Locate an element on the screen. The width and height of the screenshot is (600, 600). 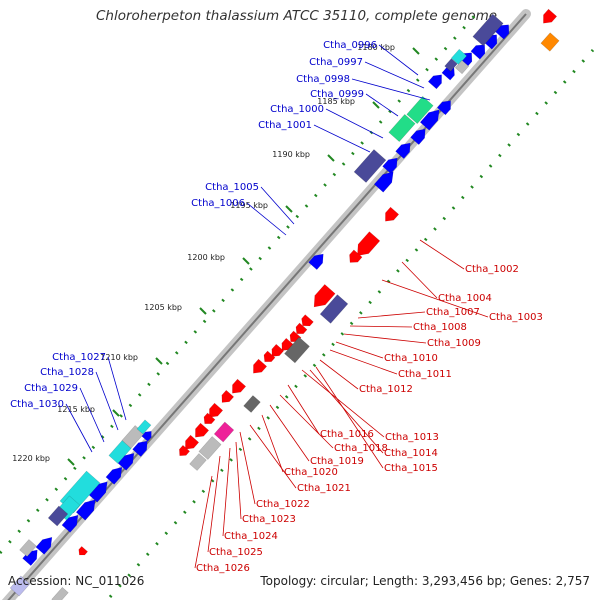
gene-label-reverse: Ctha_1021 is located at coordinates (324, 488).